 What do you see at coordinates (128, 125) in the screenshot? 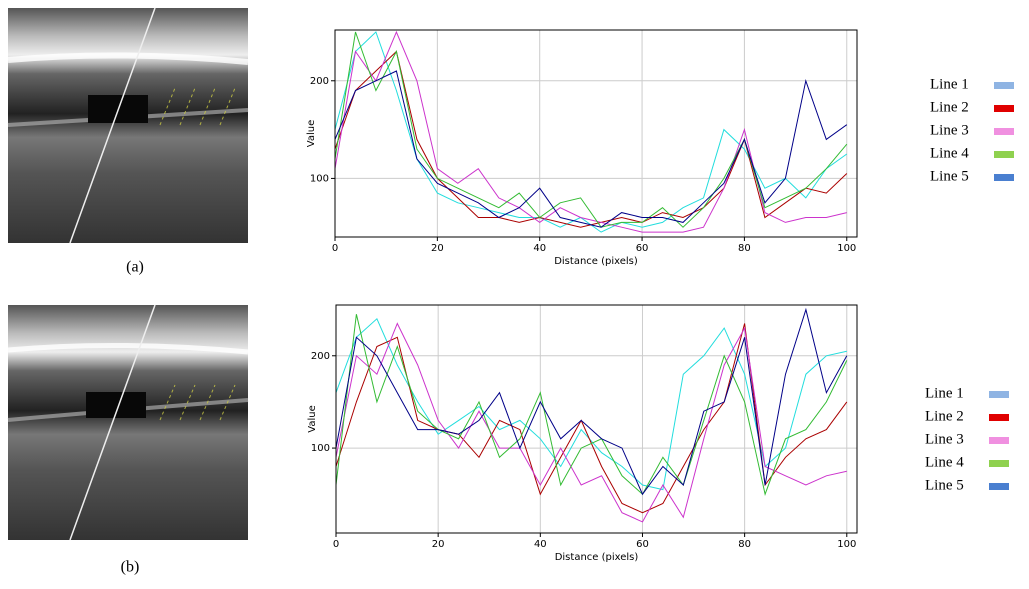
I see `ultrasound-image-a` at bounding box center [128, 125].